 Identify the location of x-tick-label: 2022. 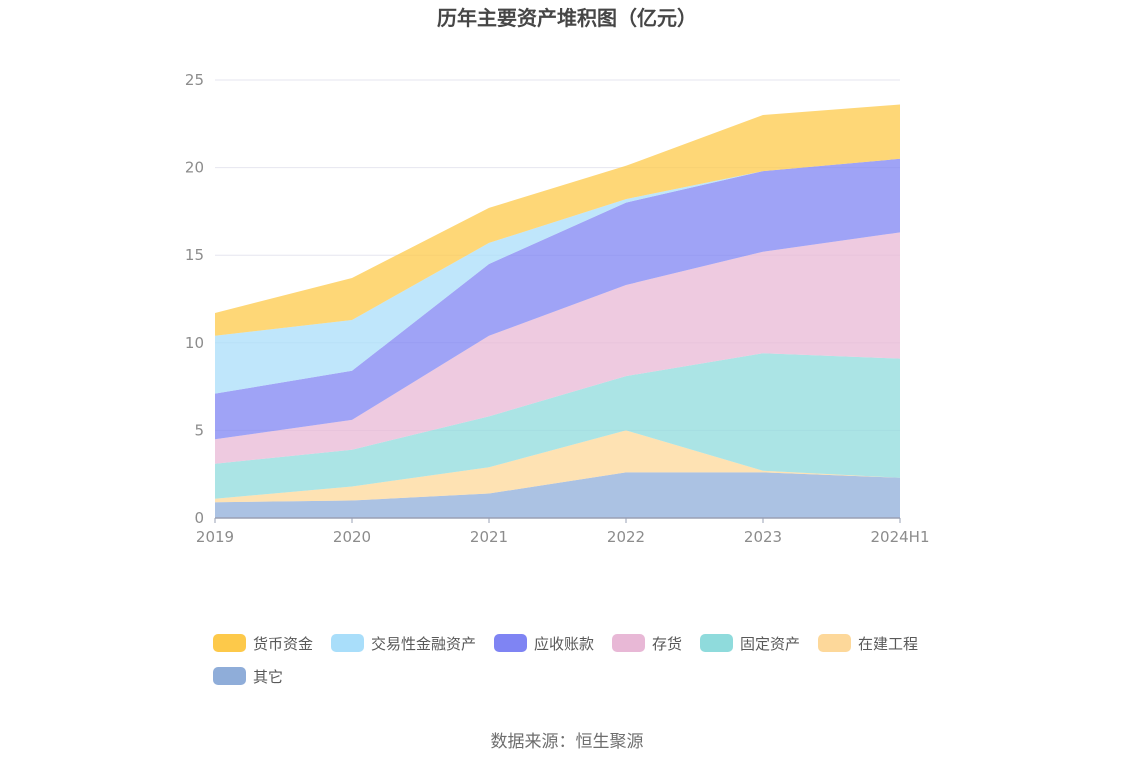
(626, 537).